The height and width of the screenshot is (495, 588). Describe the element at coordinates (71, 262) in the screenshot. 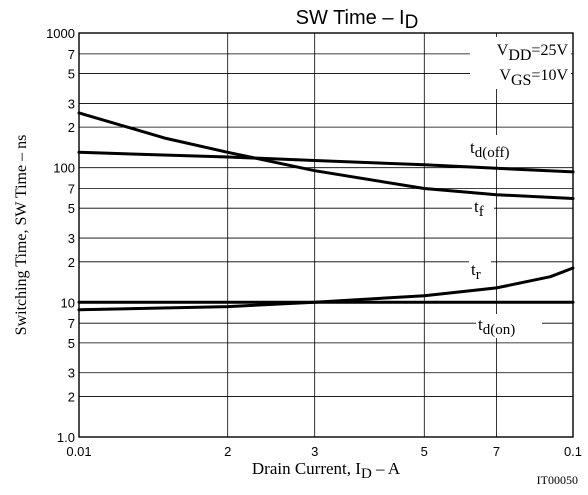

I see `y-tick-label-6: 2` at that location.